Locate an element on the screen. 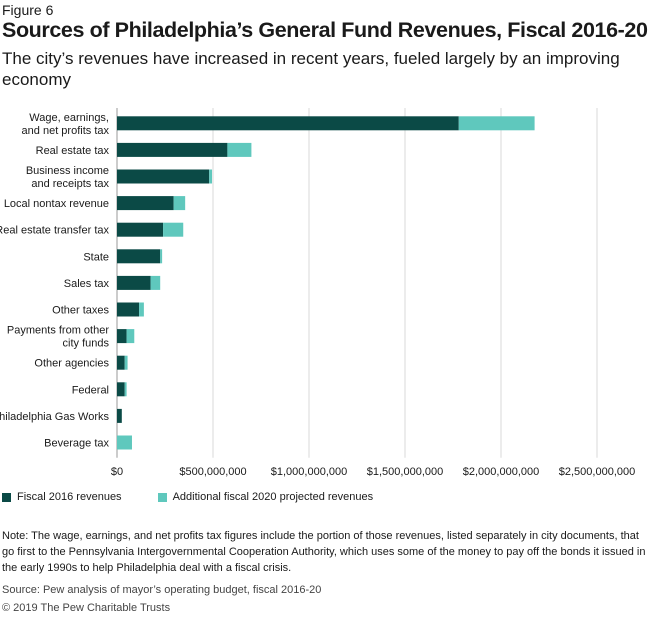  x-tick-label: $1,000,000,000 is located at coordinates (309, 472).